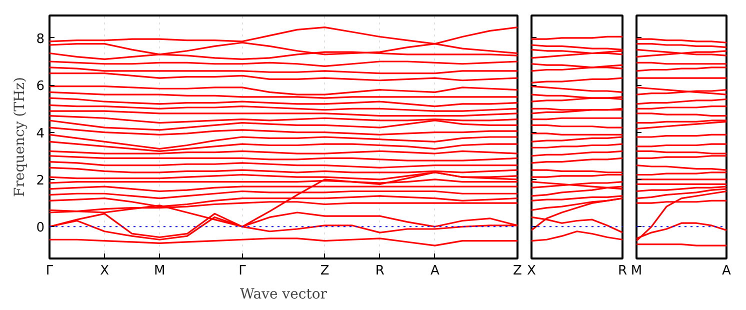 The height and width of the screenshot is (310, 746). What do you see at coordinates (40, 86) in the screenshot?
I see `y-tick-label: 6` at bounding box center [40, 86].